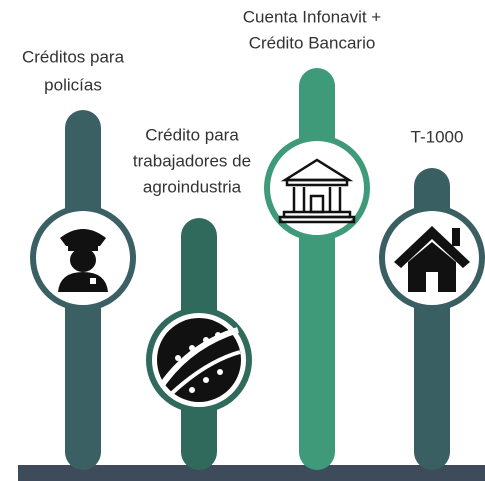  What do you see at coordinates (192, 160) in the screenshot?
I see `label-line: trabajadores de` at bounding box center [192, 160].